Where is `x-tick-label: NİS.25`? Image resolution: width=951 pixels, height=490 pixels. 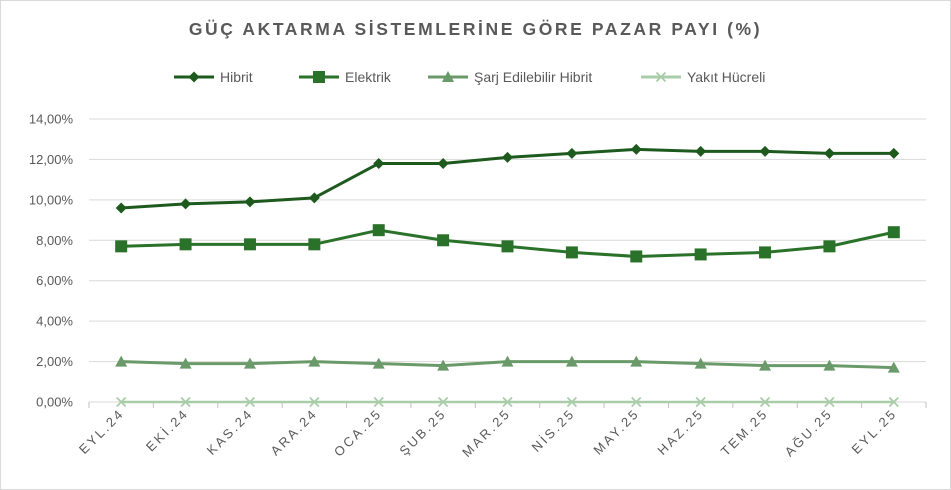 x-tick-label: NİS.25 is located at coordinates (553, 430).